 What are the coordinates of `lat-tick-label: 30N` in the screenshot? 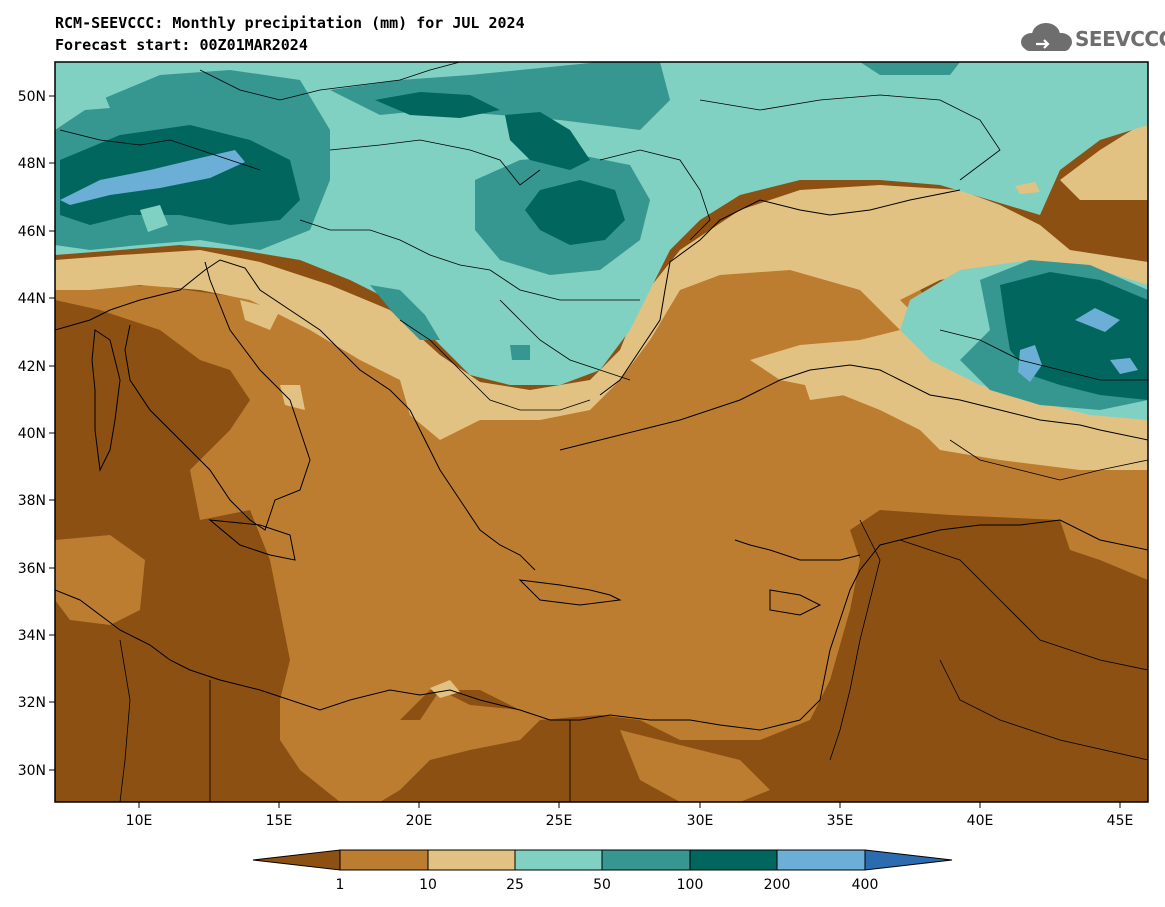 It's located at (32, 771).